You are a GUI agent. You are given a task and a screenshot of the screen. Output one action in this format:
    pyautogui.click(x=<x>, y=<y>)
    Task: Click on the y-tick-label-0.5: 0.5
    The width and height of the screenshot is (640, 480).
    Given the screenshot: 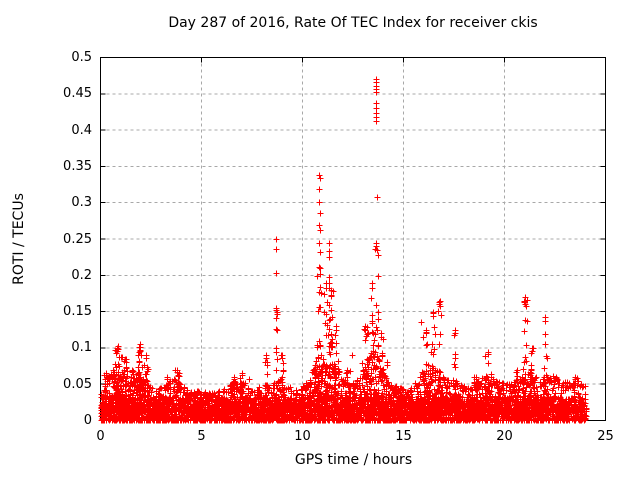 What is the action you would take?
    pyautogui.click(x=81, y=57)
    